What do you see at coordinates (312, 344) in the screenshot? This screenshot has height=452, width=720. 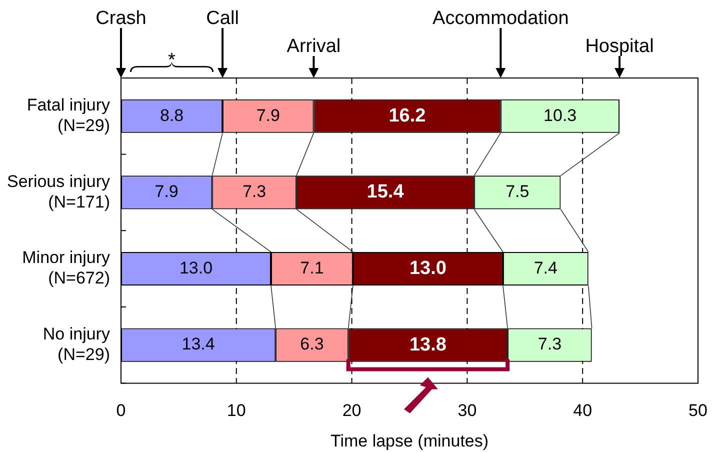 I see `data-label: 6.3` at bounding box center [312, 344].